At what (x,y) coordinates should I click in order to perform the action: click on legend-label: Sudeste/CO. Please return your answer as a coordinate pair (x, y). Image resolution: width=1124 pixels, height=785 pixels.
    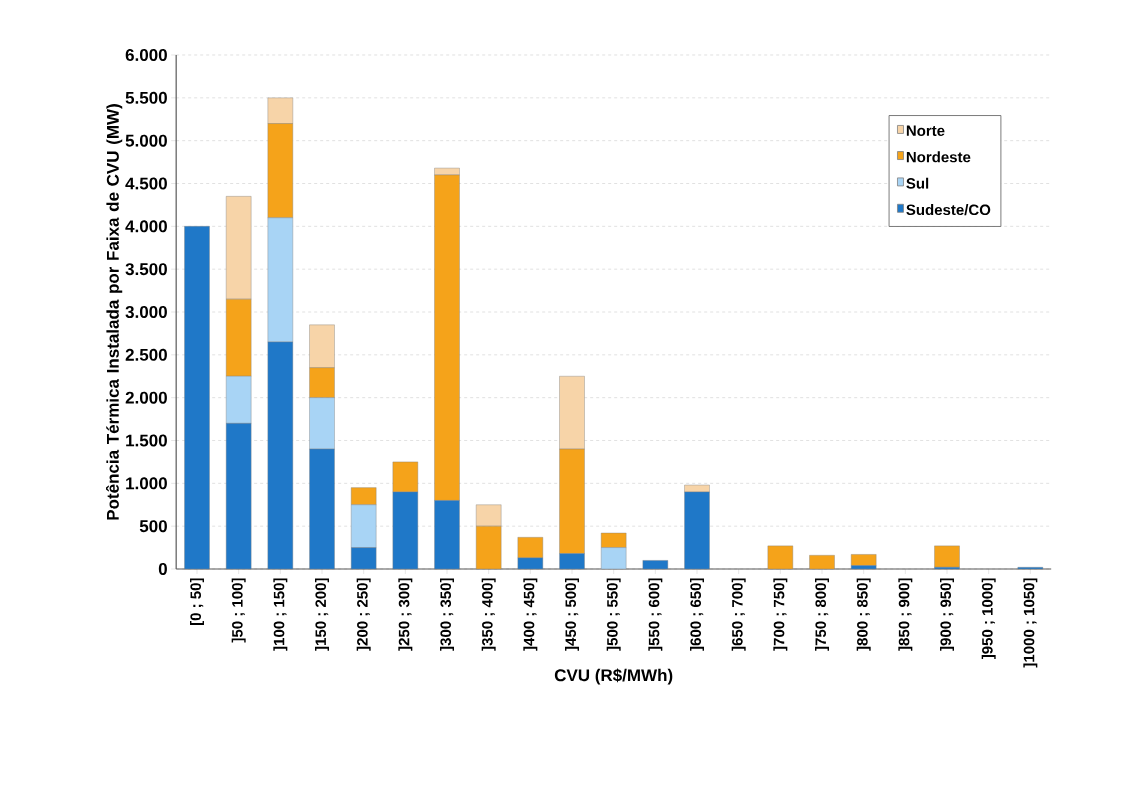
    Looking at the image, I should click on (948, 210).